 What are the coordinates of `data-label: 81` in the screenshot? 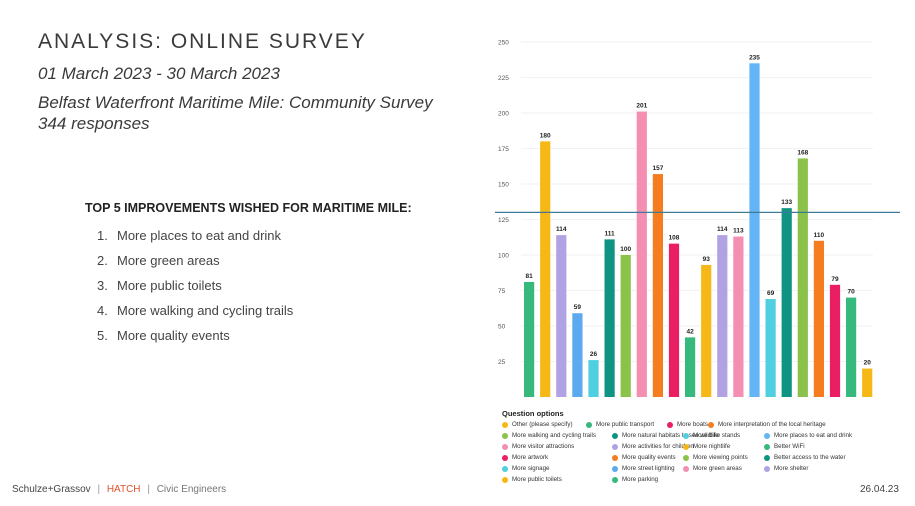 It's located at (529, 276).